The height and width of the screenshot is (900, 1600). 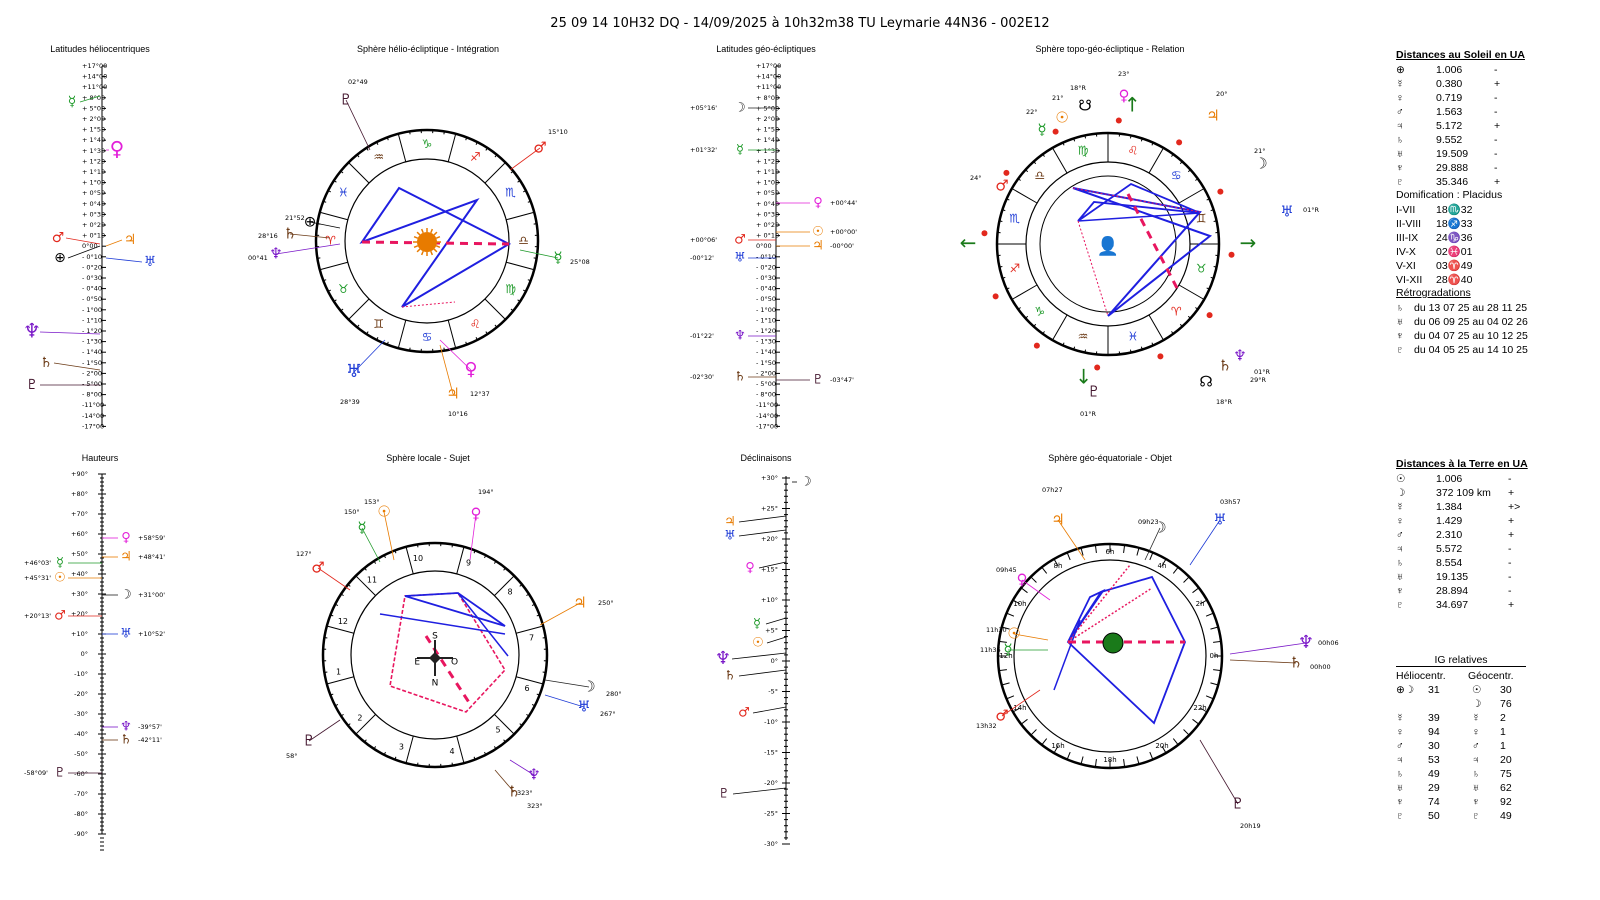 What do you see at coordinates (767, 151) in the screenshot?
I see `geo-lat-tick-label: + 1°30` at bounding box center [767, 151].